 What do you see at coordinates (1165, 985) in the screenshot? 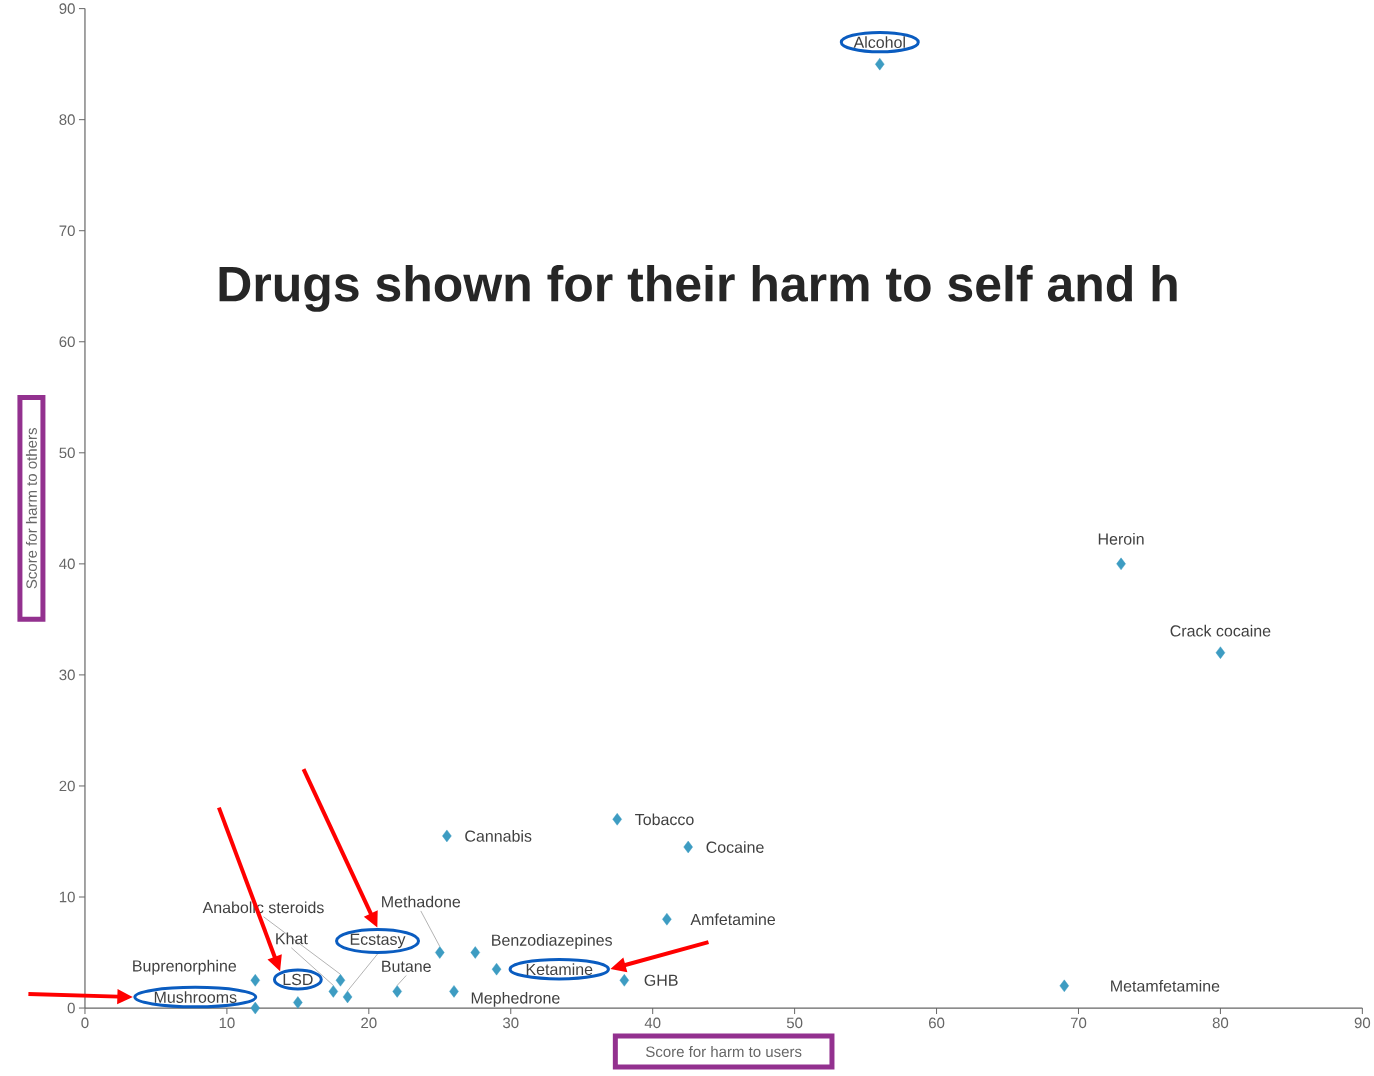
I see `annotation: Metamfetamine` at bounding box center [1165, 985].